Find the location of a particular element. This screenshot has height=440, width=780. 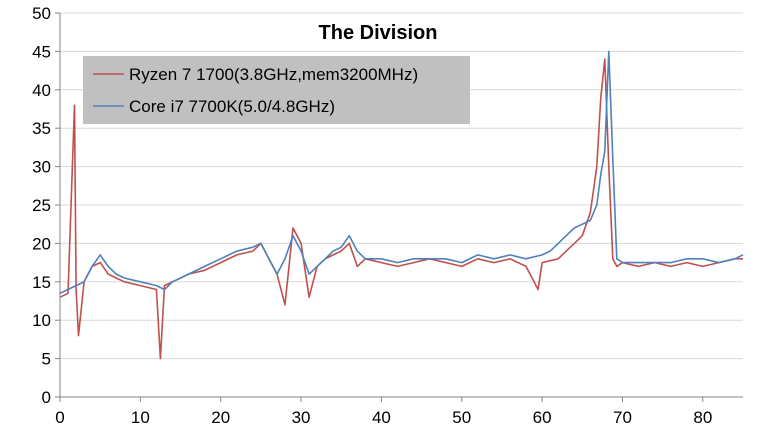

y-tick-label: 20 is located at coordinates (41, 243).